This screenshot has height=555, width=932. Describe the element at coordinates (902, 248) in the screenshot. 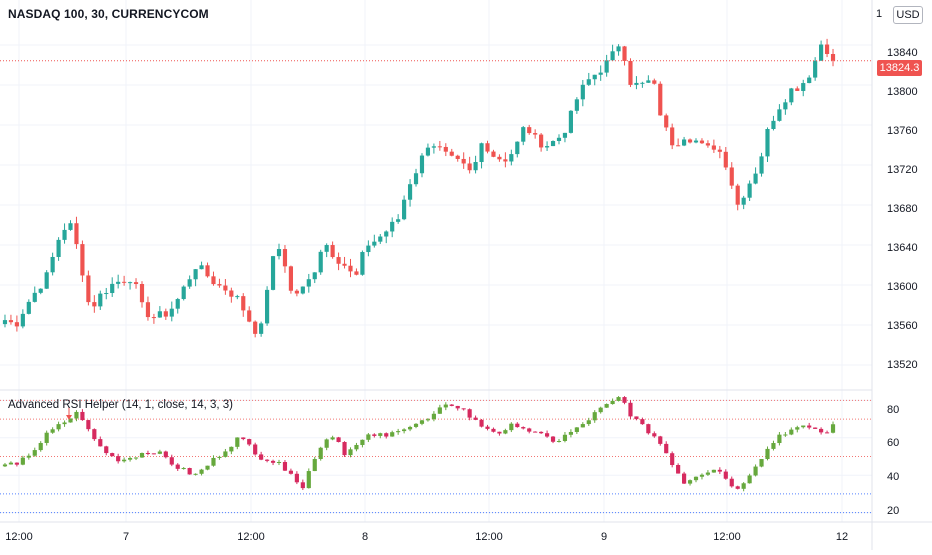

I see `price-tick: 13640` at that location.